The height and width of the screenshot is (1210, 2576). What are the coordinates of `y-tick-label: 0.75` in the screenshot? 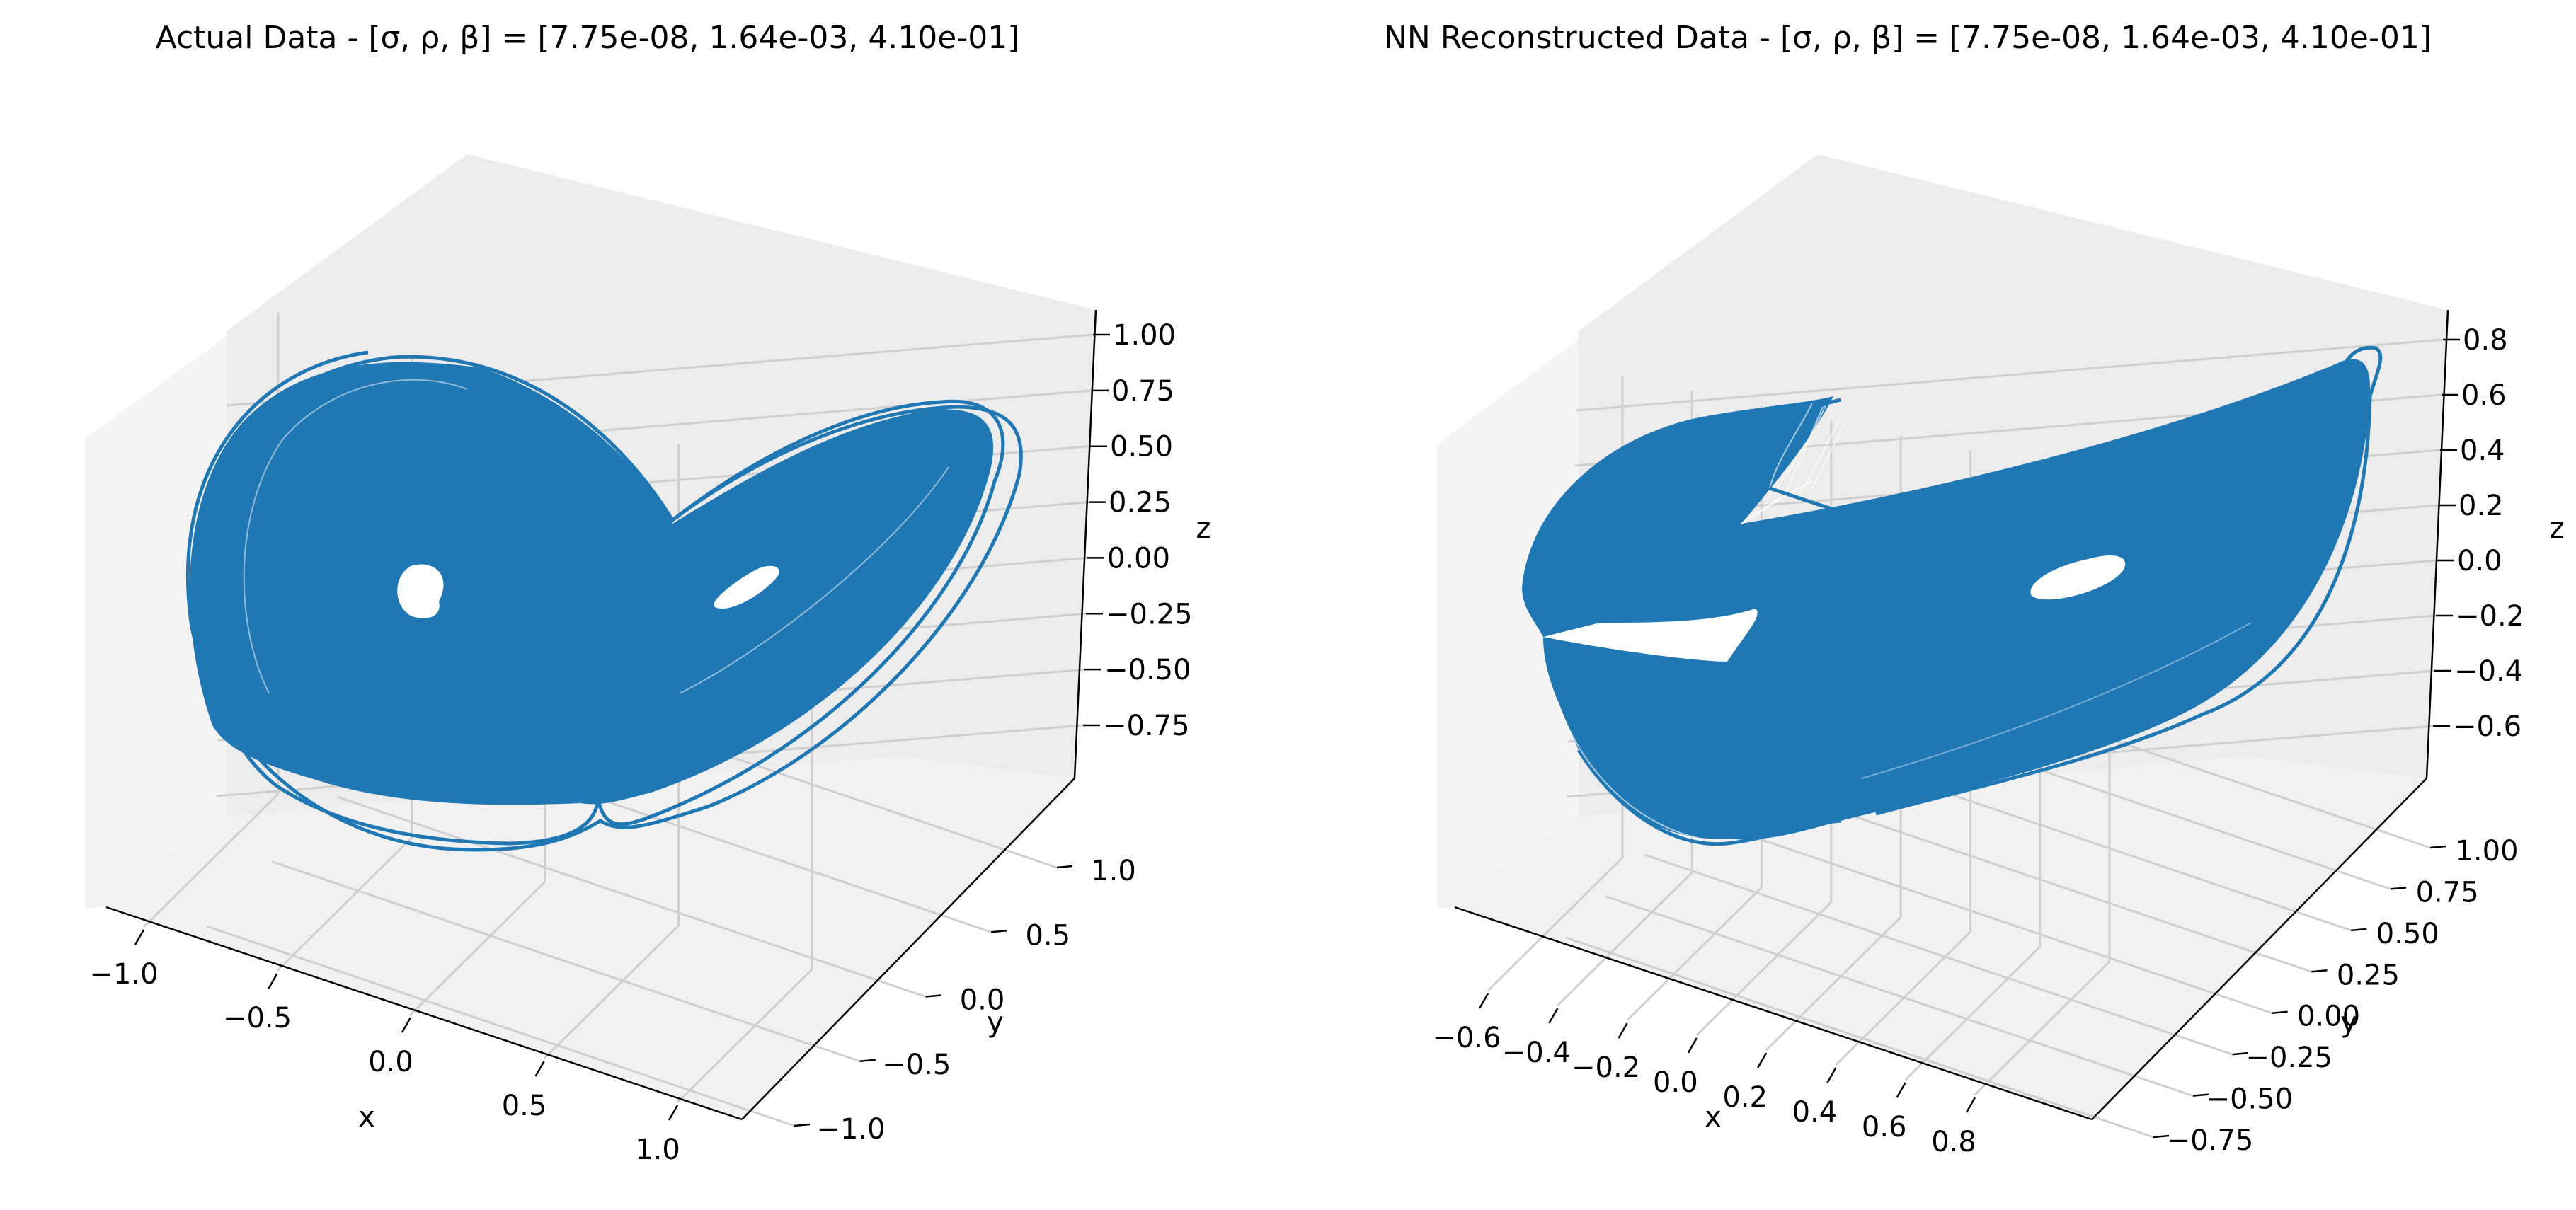 It's located at (2447, 892).